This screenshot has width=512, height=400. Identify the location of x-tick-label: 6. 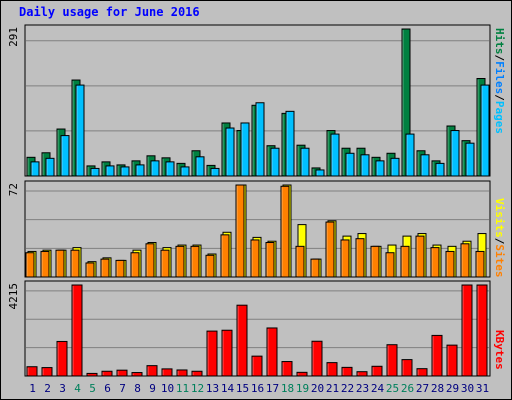
(107, 388).